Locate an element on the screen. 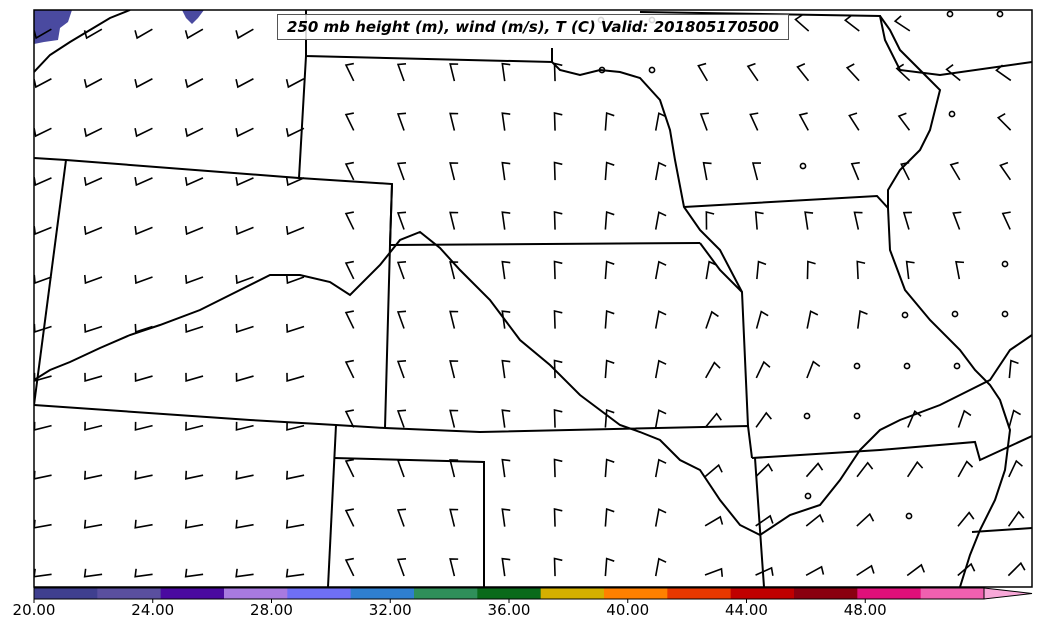 The image size is (1041, 633). colorbar-tick-label: 44.00 is located at coordinates (746, 610).